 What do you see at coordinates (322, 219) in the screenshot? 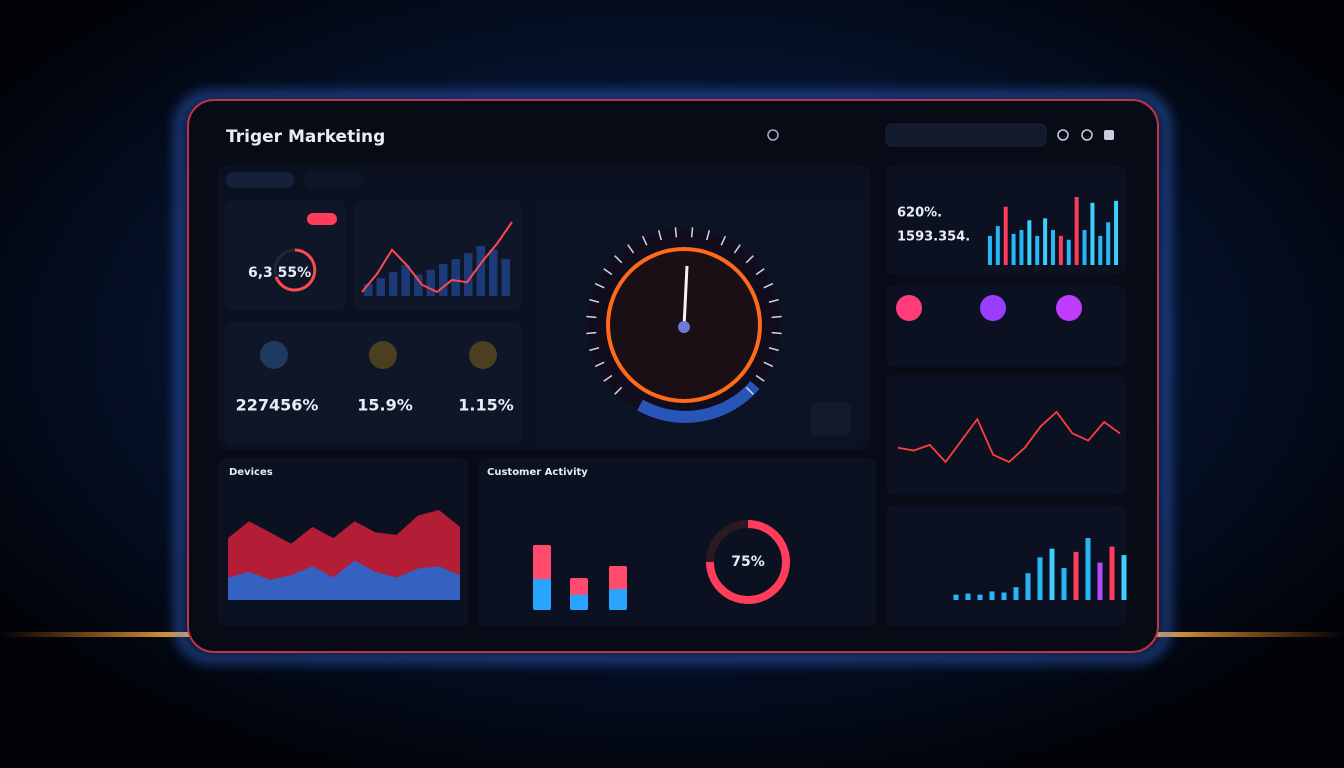
I see `badge` at bounding box center [322, 219].